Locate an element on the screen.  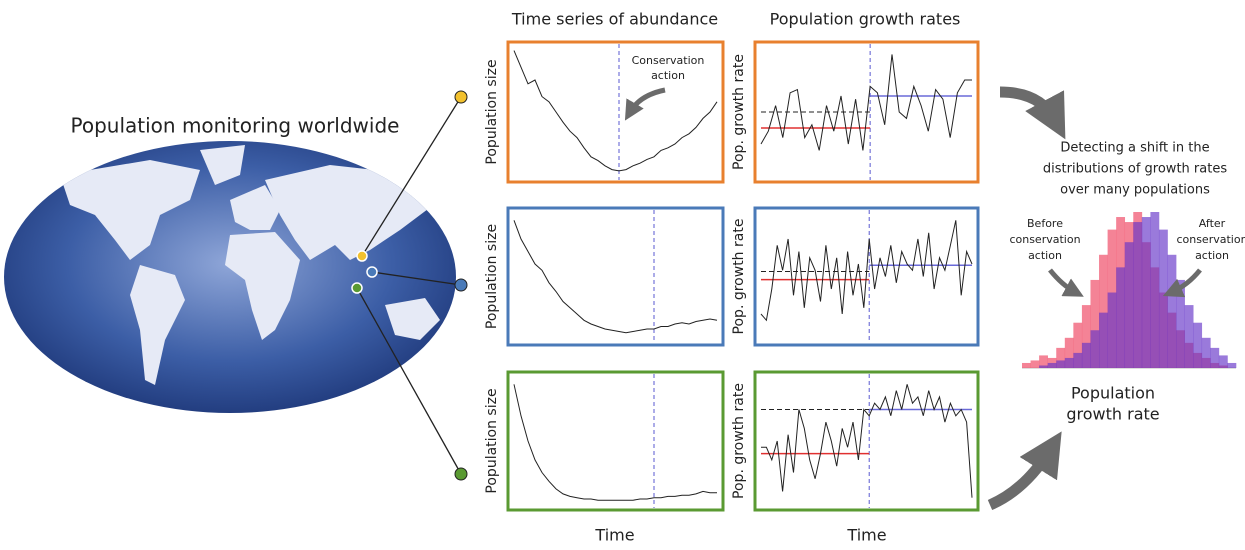
summary-line: Detecting a shift in the is located at coordinates (1134, 148).